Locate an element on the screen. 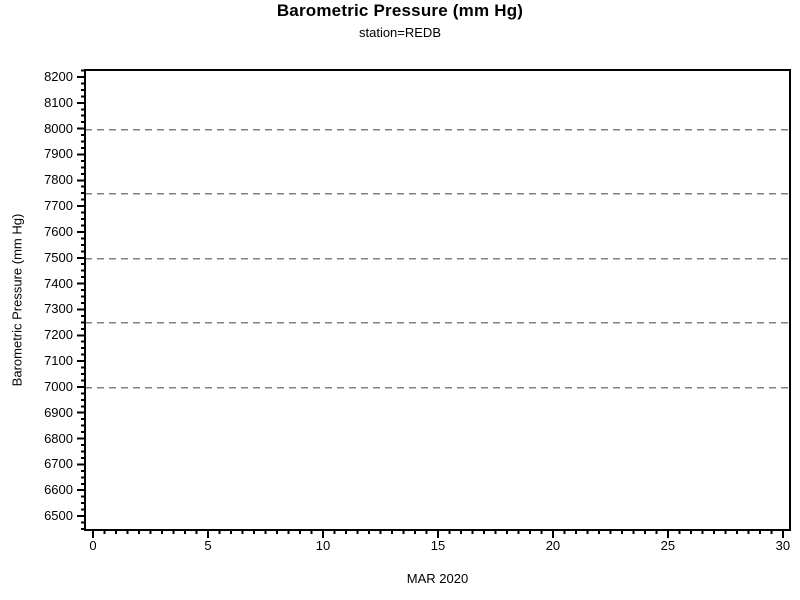  chart-subtitle: station=REDB is located at coordinates (399, 32).